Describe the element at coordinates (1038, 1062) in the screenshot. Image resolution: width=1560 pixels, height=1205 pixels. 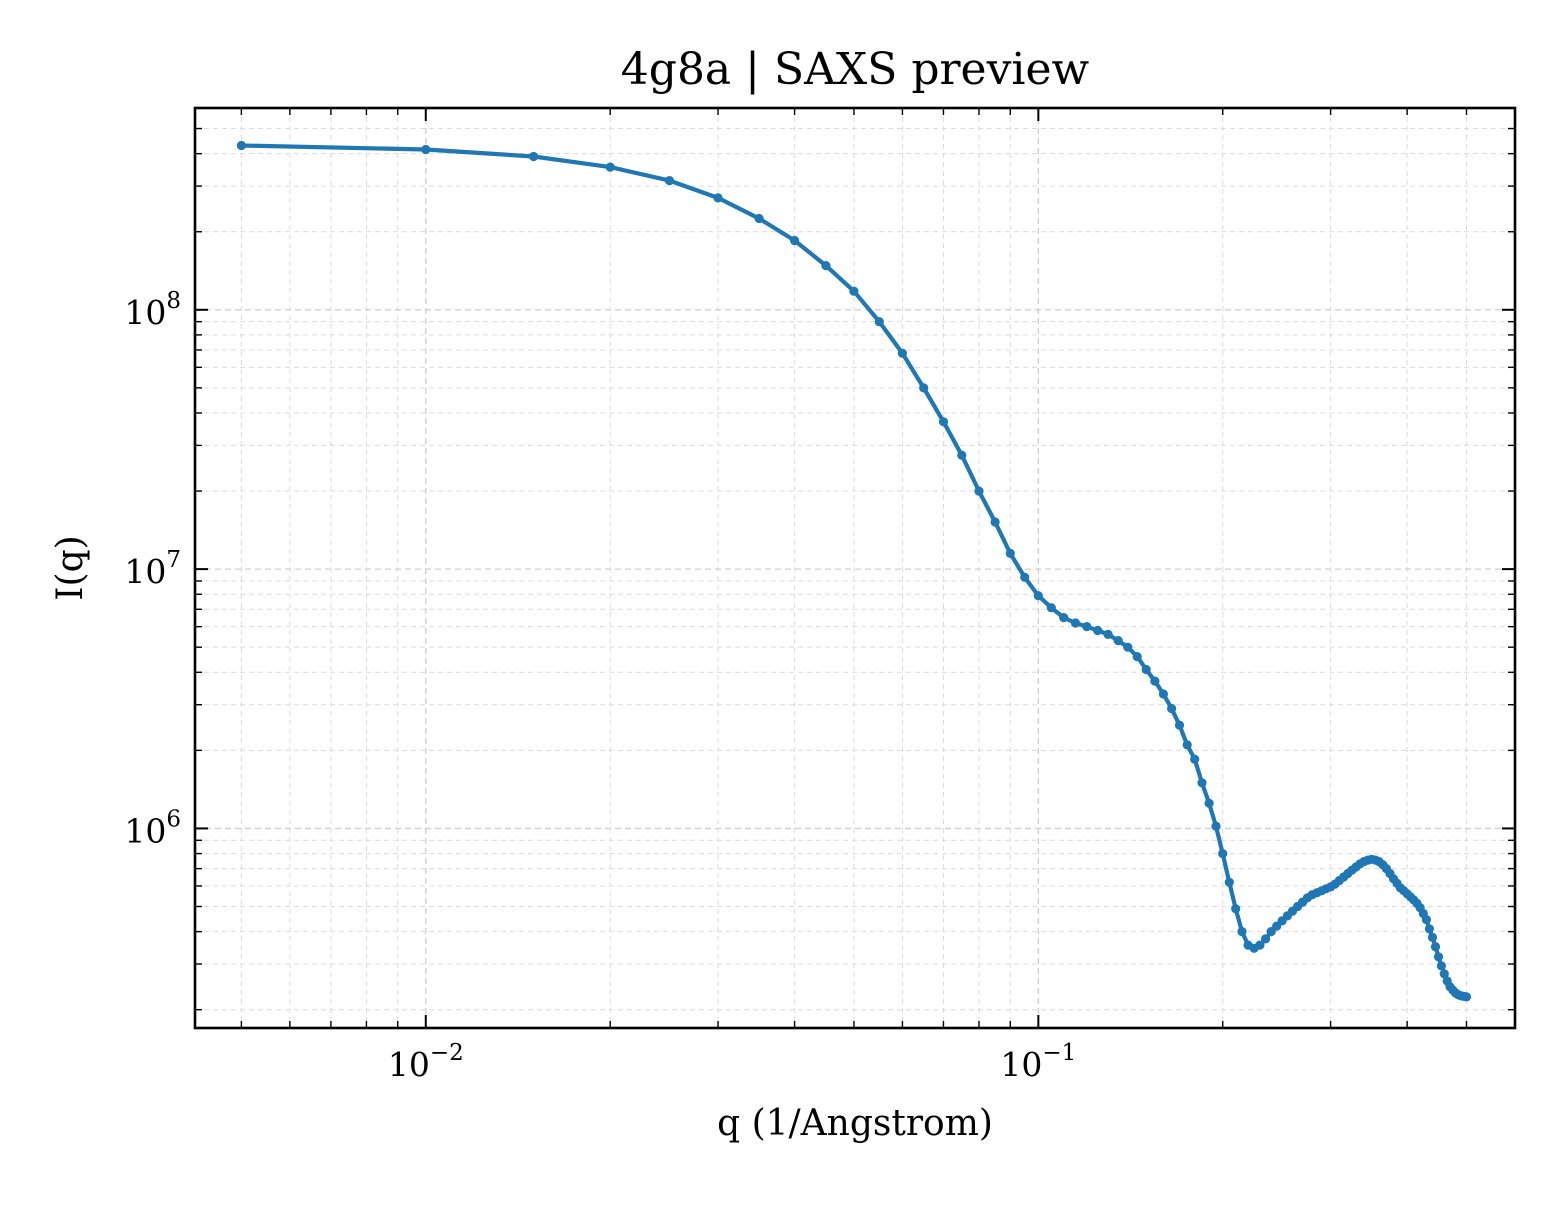
I see `x-tick-label: 10⁻¹` at that location.